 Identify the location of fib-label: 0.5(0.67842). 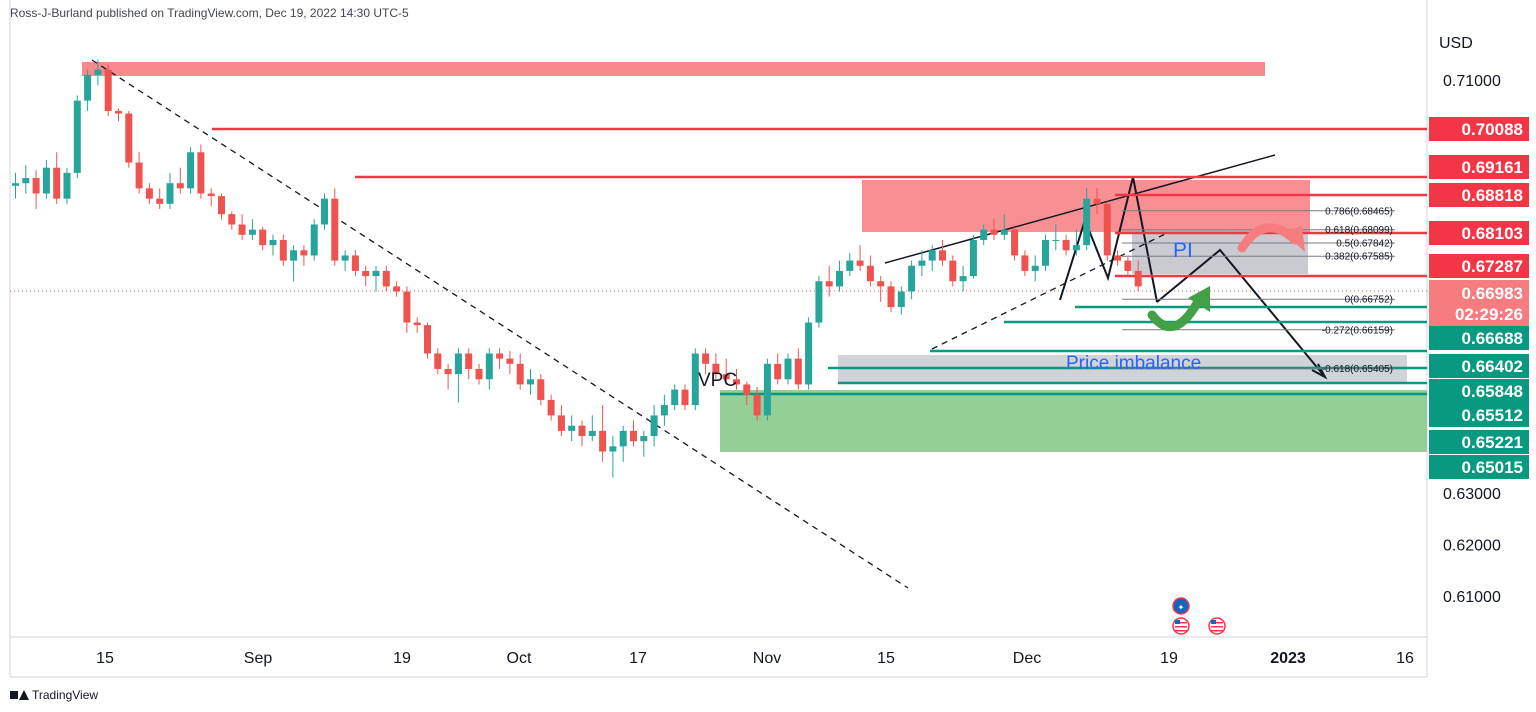
(1364, 243).